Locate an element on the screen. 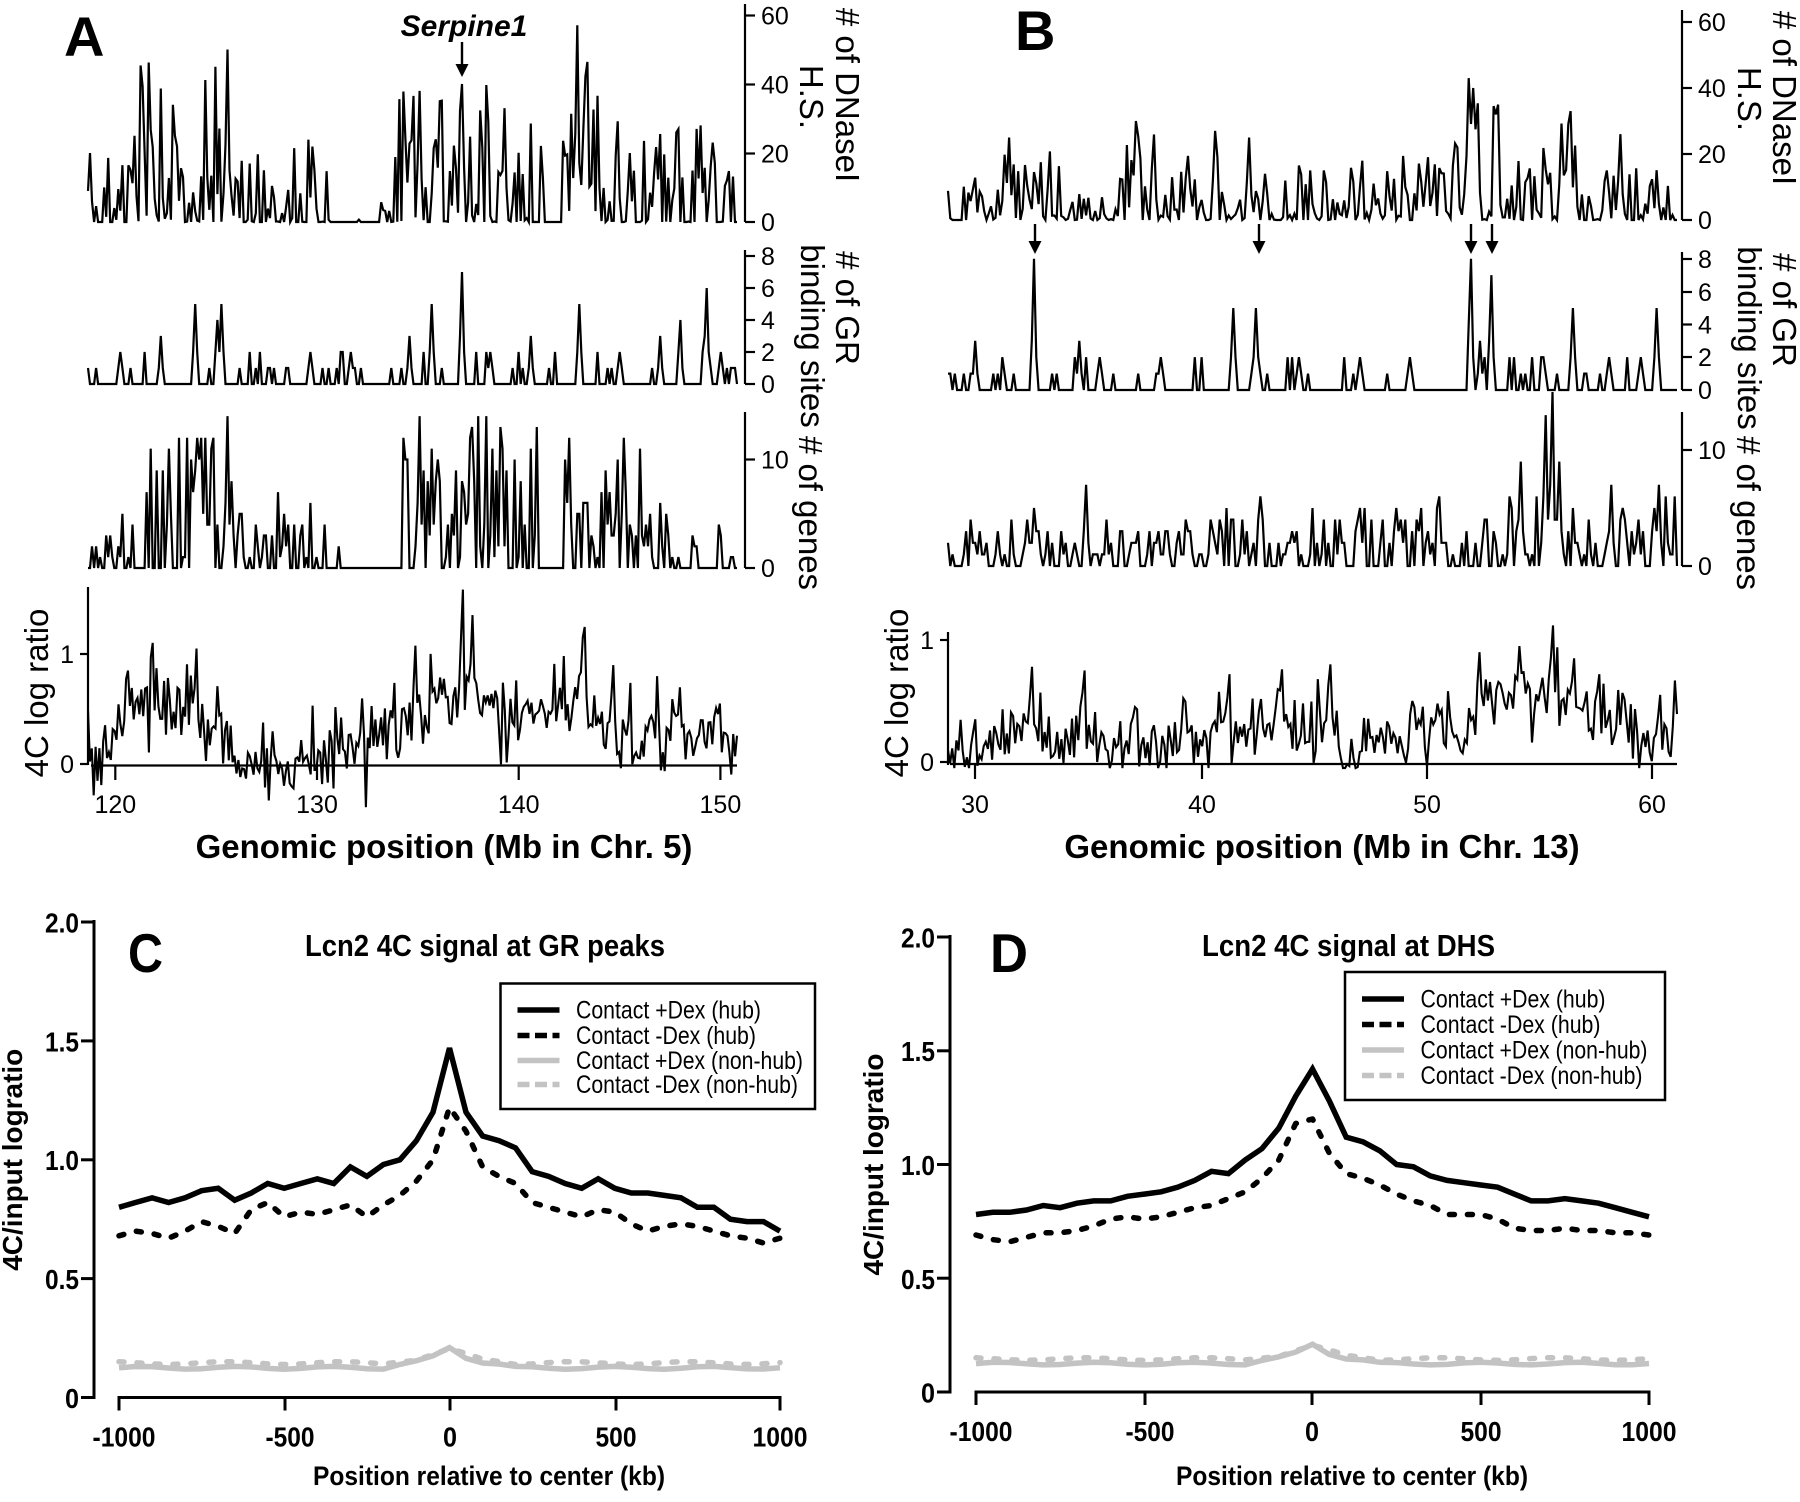 The image size is (1800, 1502). svg-text: 50 is located at coordinates (1427, 805).